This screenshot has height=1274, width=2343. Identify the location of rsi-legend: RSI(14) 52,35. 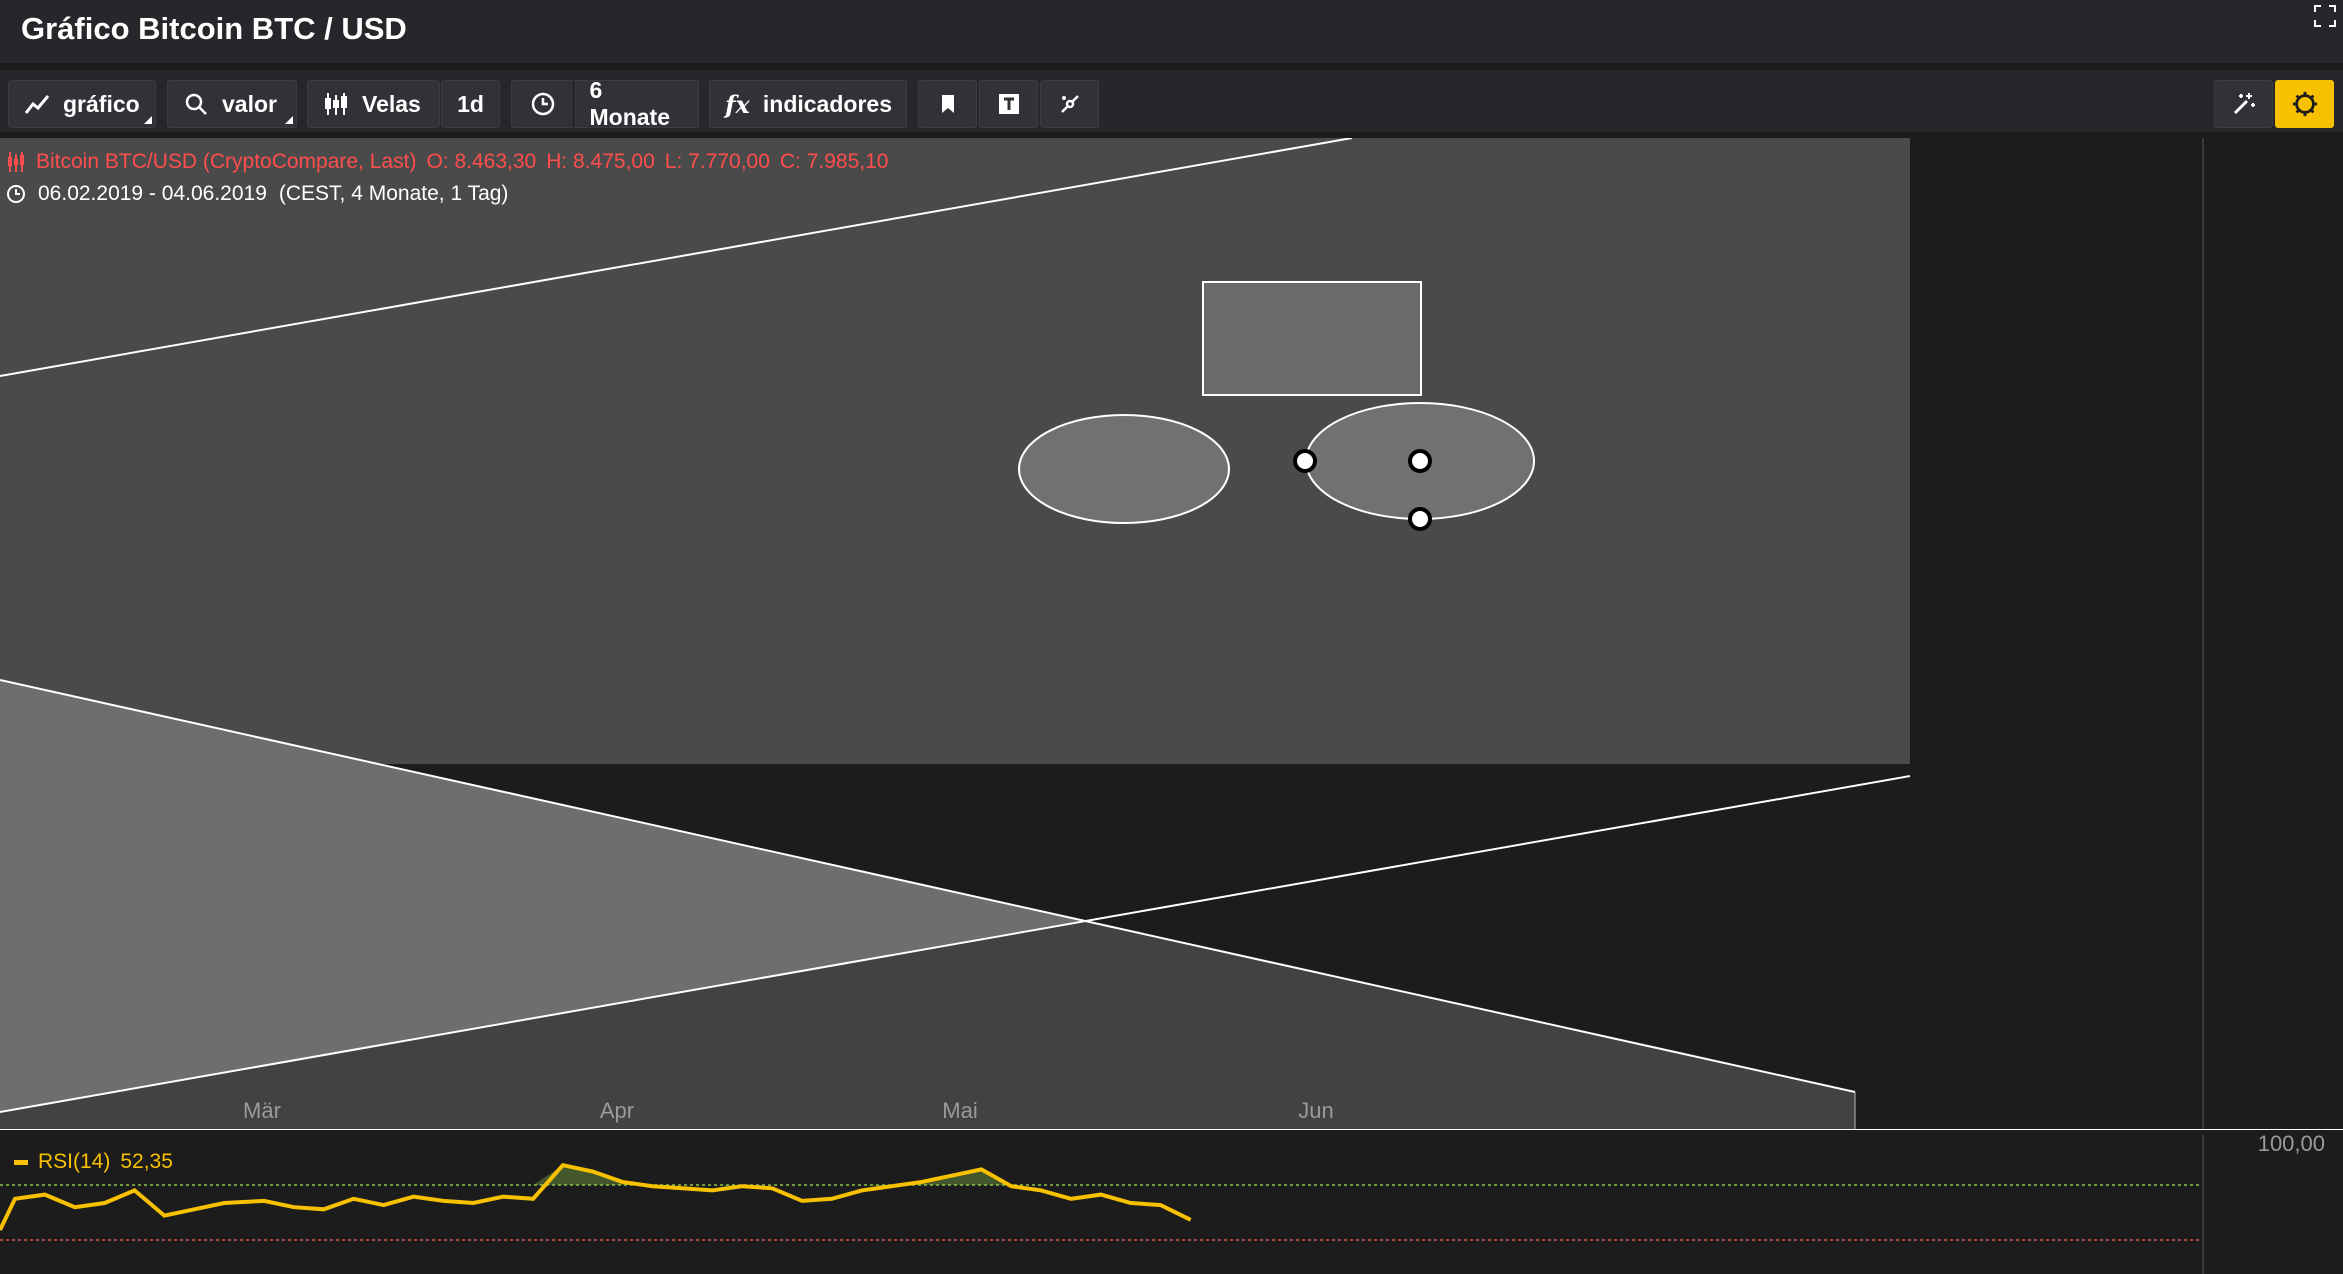
(93, 1162).